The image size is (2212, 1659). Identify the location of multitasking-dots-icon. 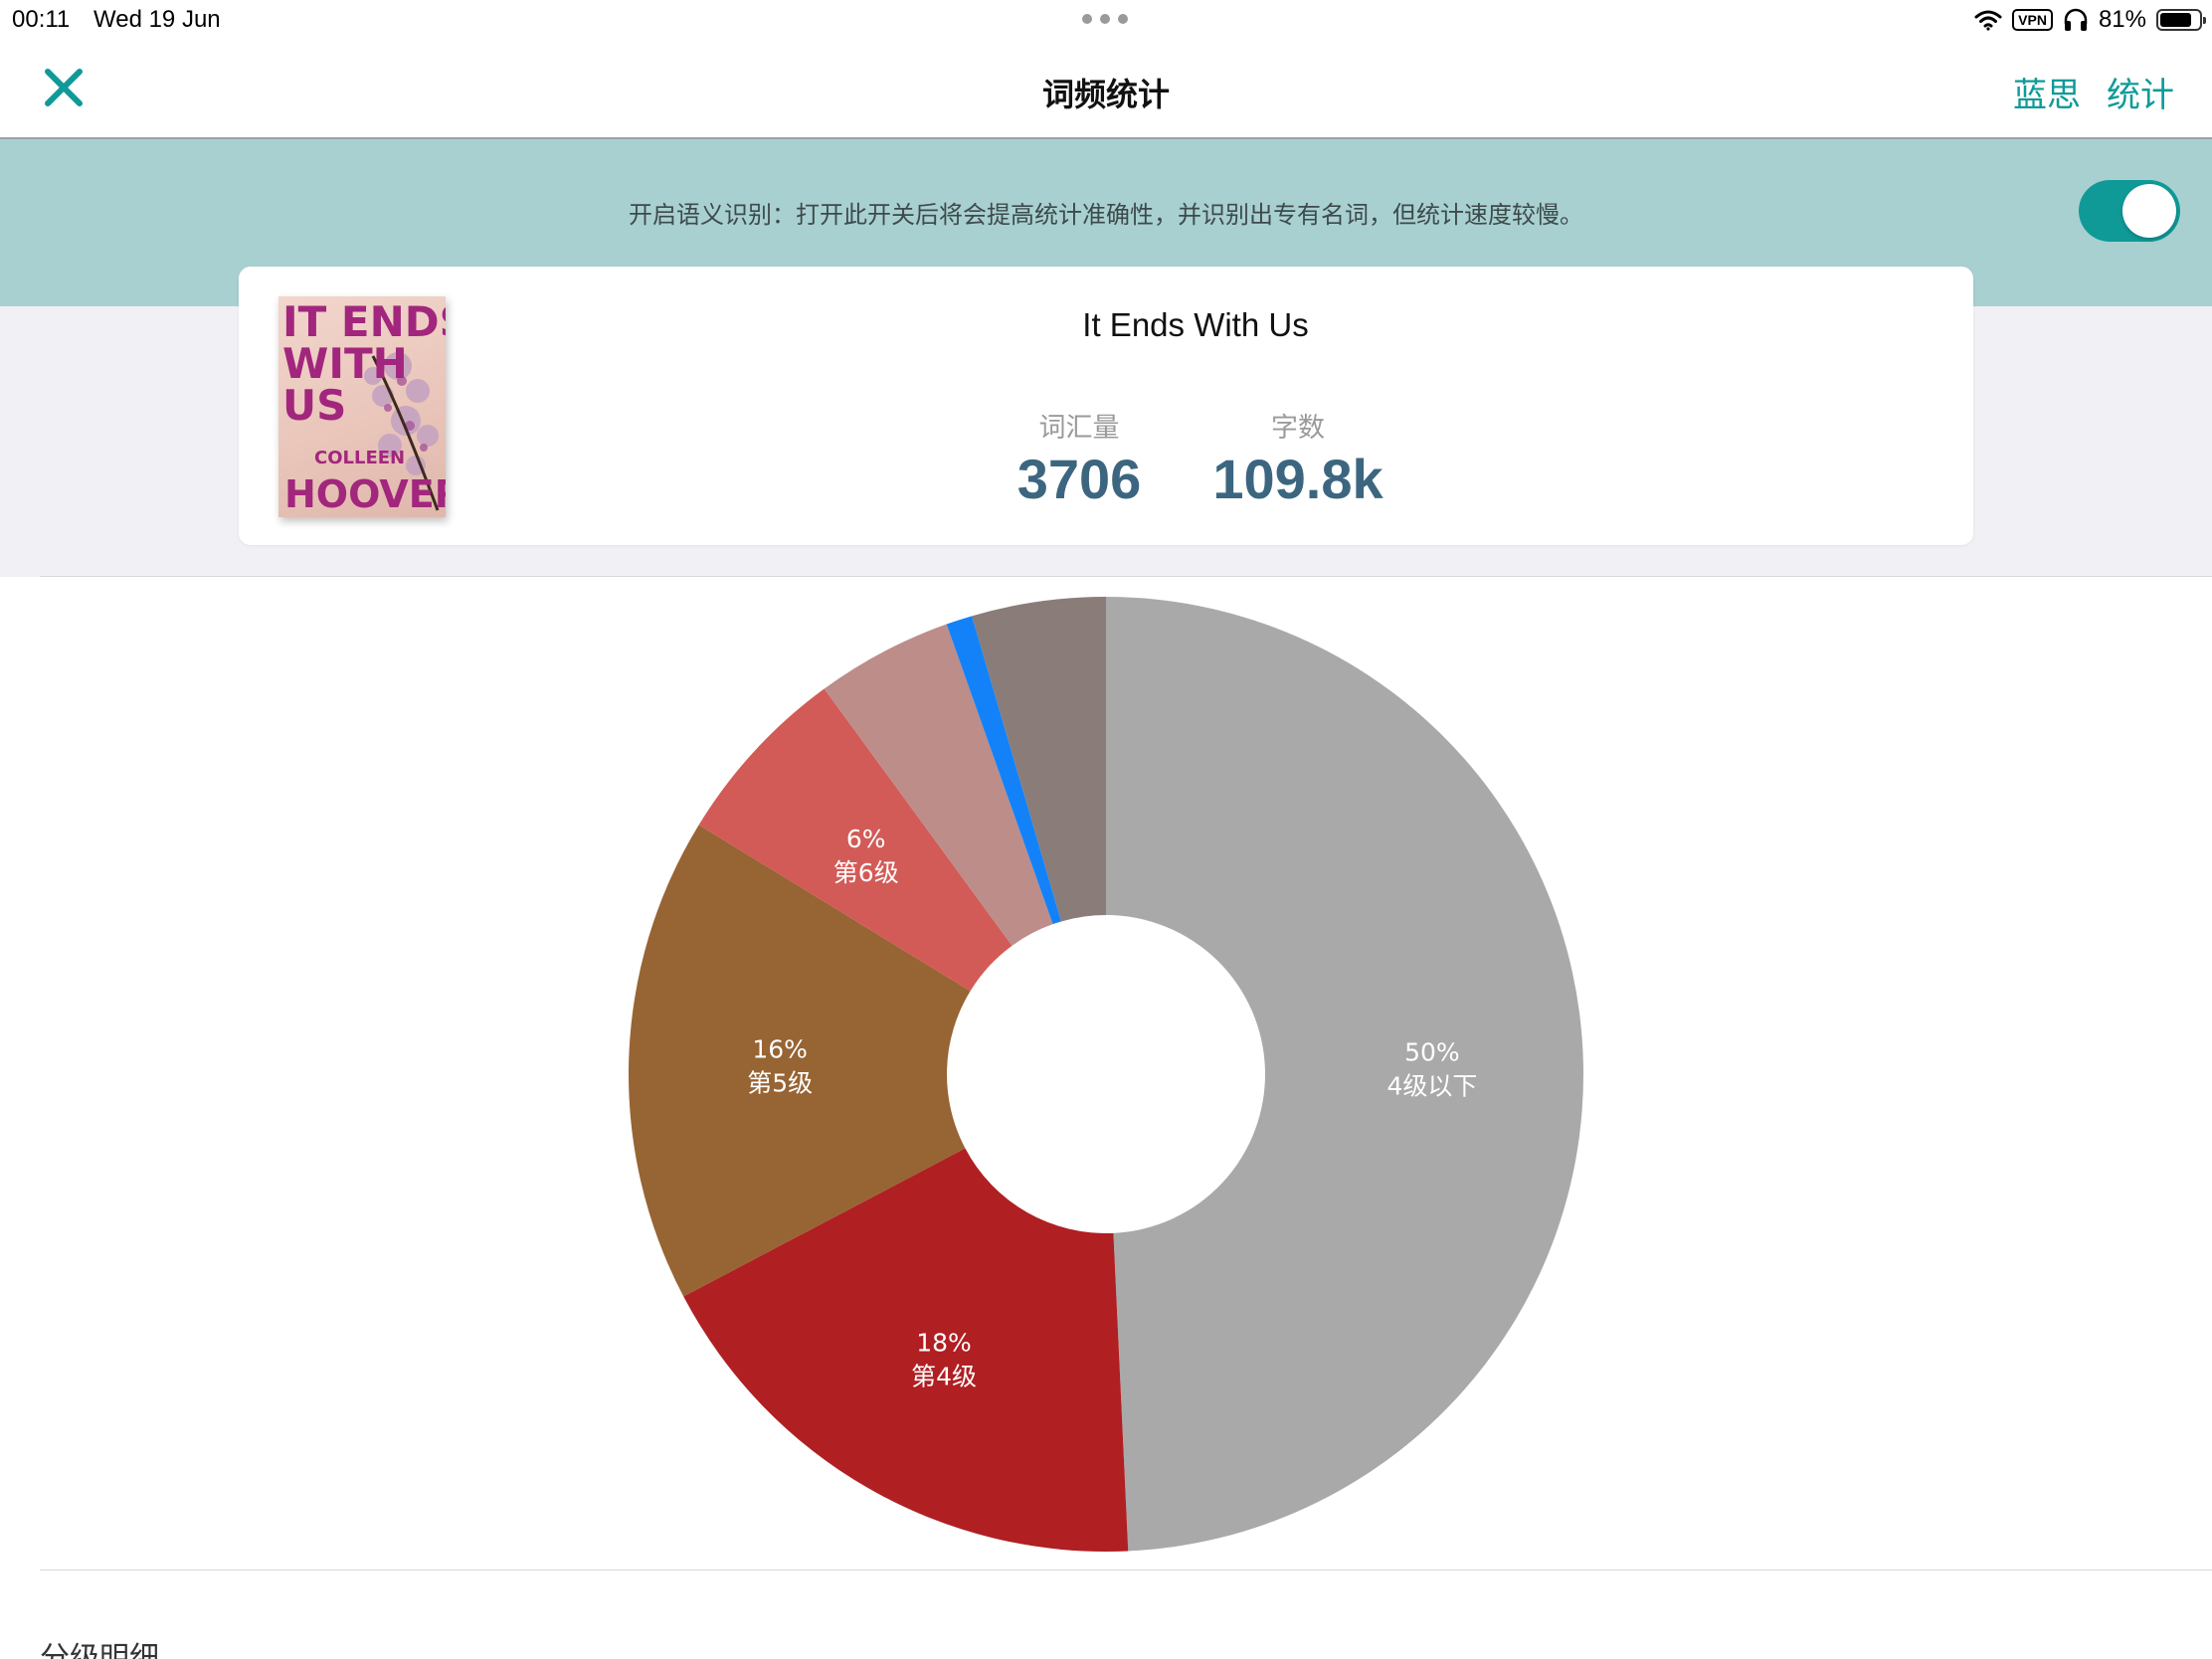
(1106, 20).